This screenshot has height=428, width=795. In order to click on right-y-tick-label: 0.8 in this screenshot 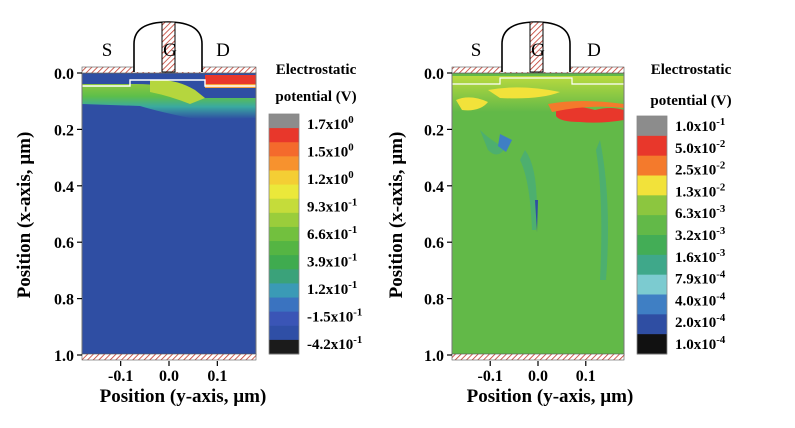, I will do `click(434, 300)`.